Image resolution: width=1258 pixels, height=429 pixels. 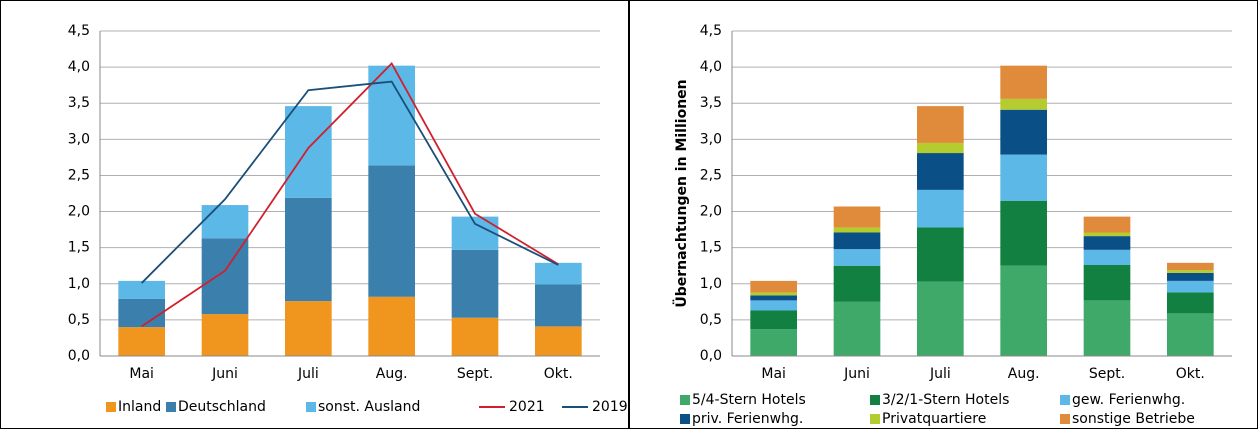 What do you see at coordinates (773, 374) in the screenshot?
I see `x-tick-label: Mai` at bounding box center [773, 374].